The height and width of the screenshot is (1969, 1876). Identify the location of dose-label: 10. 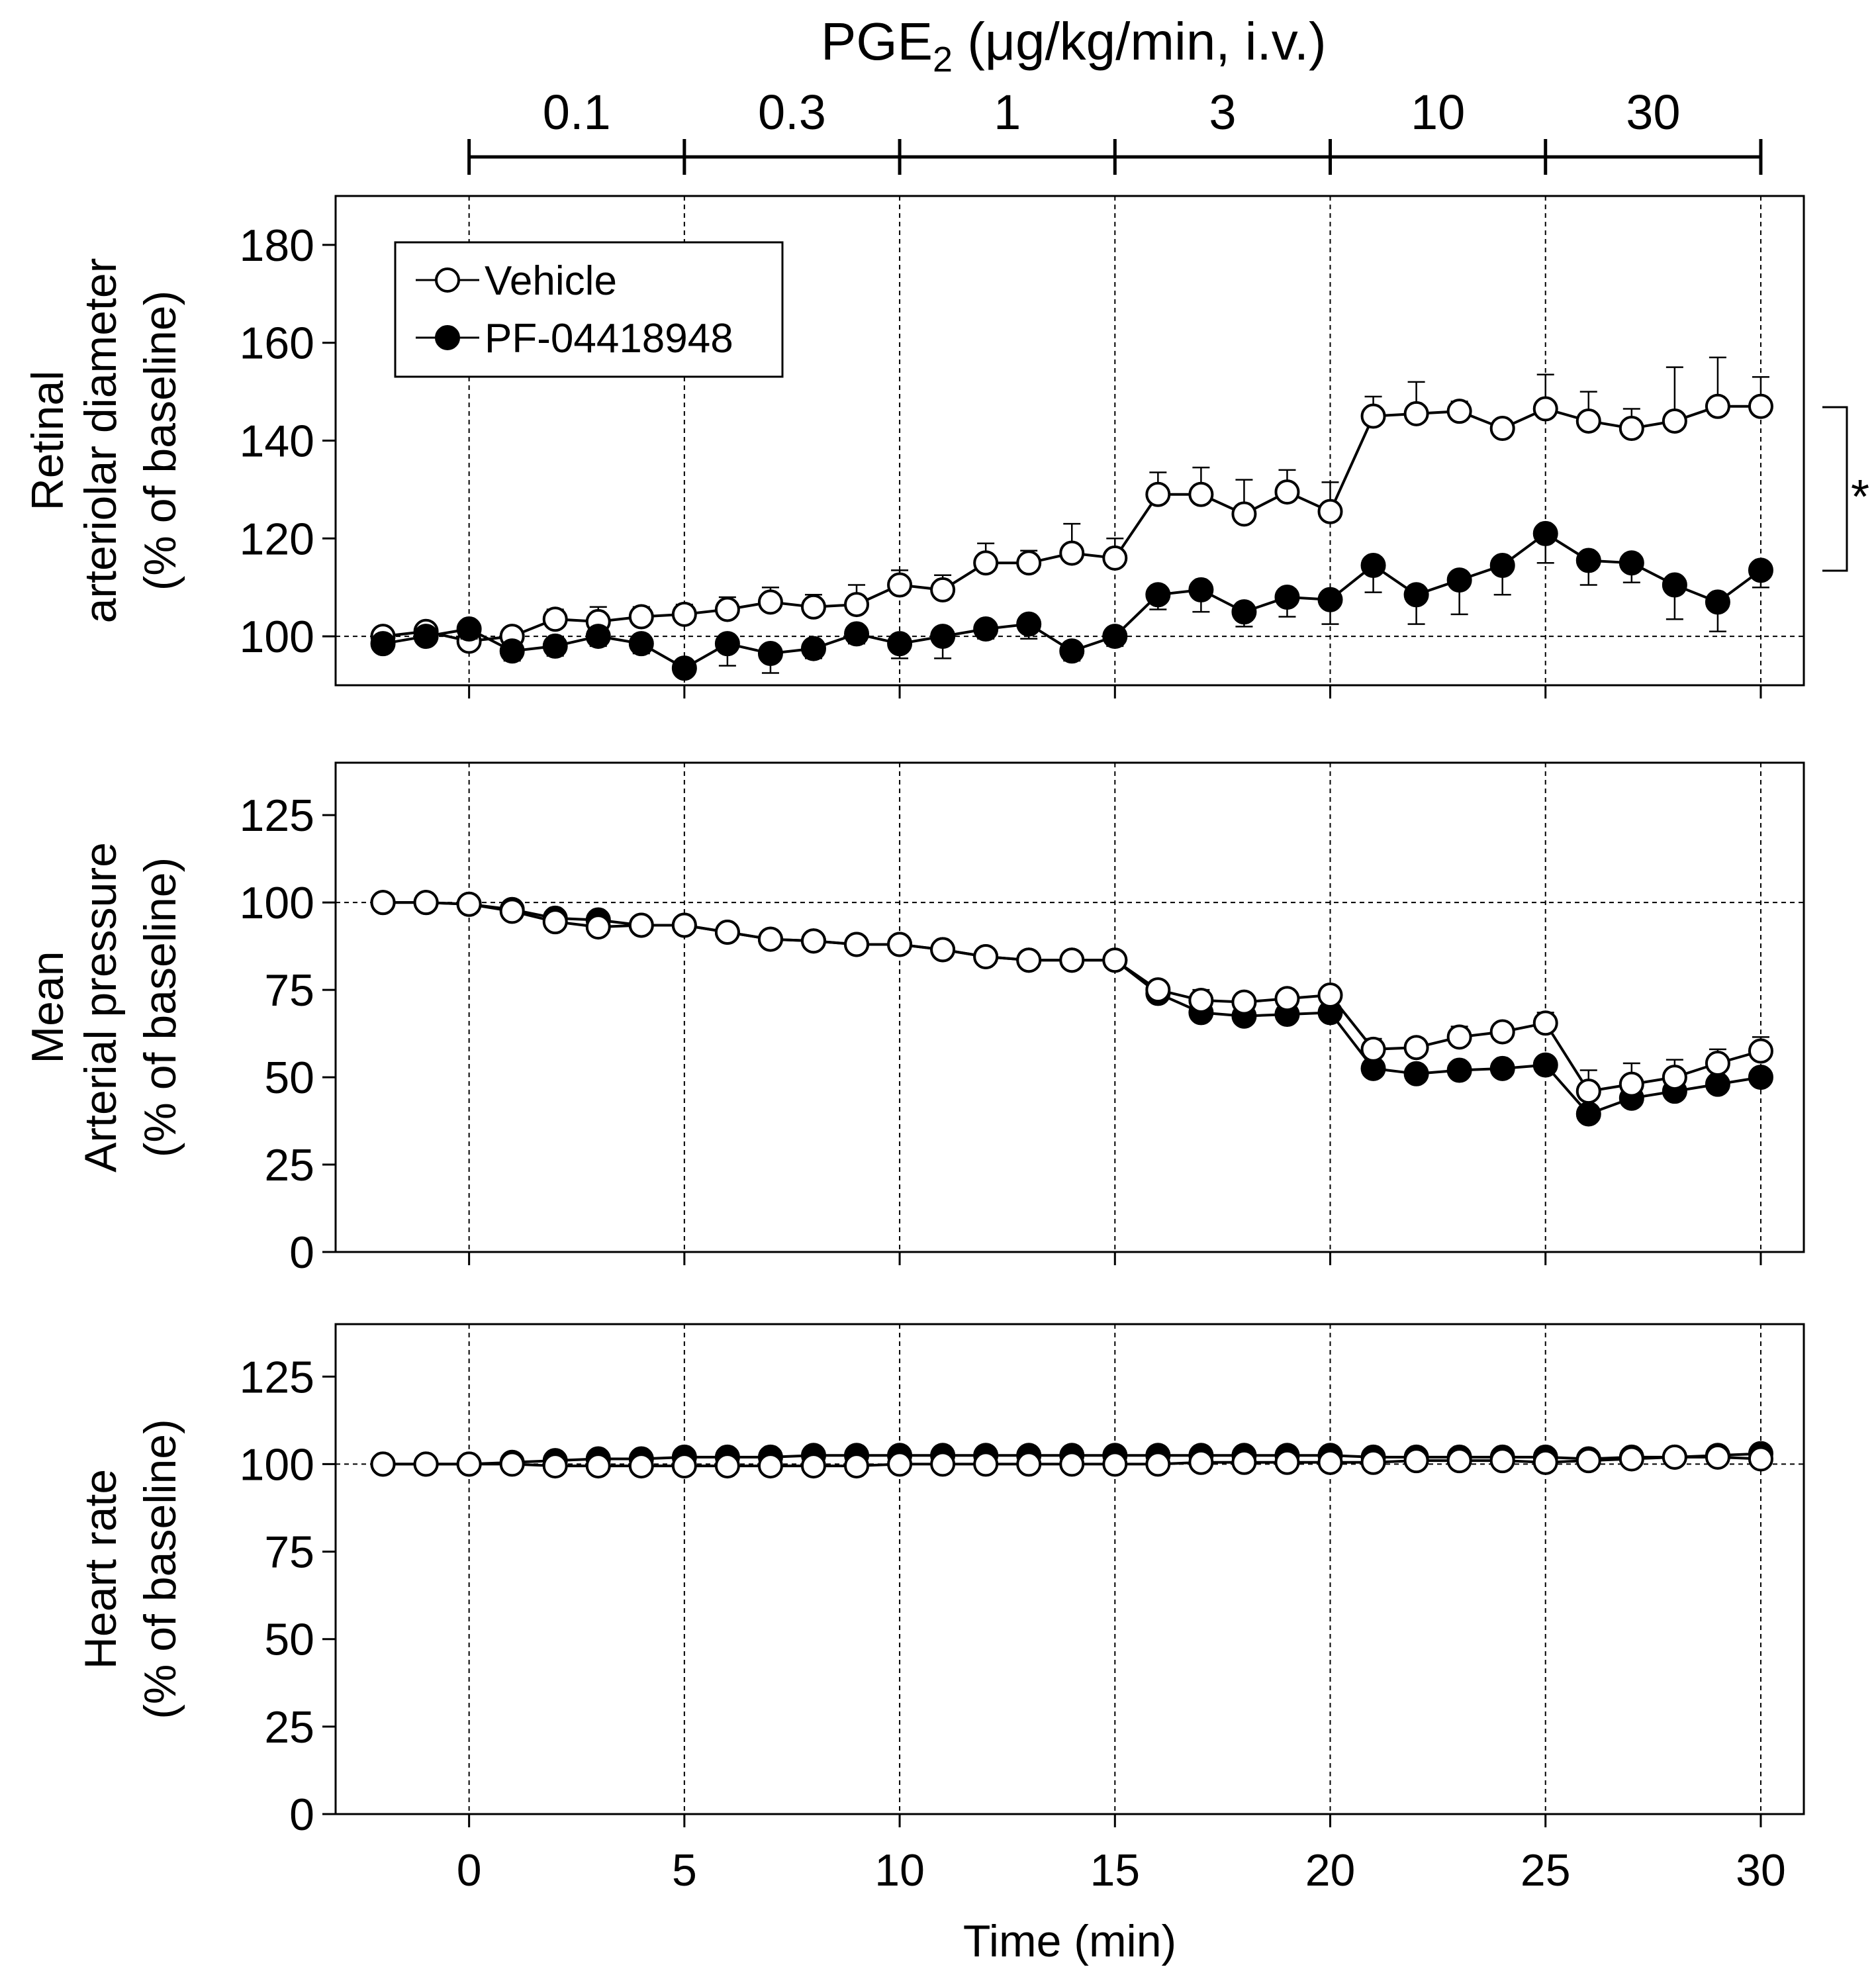
(1438, 113).